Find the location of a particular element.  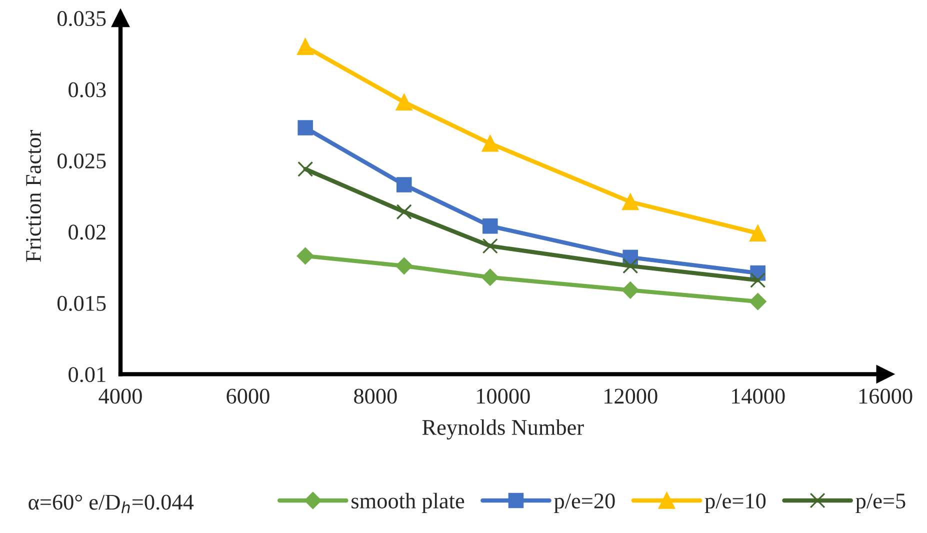

x-tick-label: 8000 is located at coordinates (375, 396).